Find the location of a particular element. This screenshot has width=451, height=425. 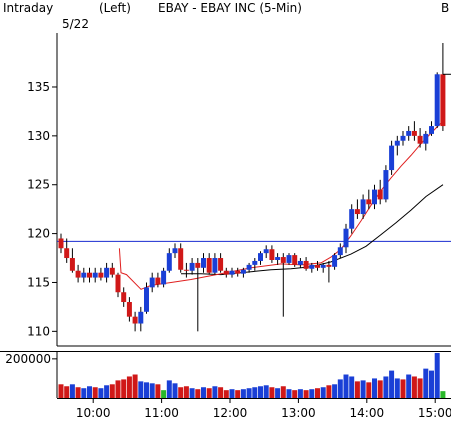

axis-side-label: (Left) is located at coordinates (115, 8).